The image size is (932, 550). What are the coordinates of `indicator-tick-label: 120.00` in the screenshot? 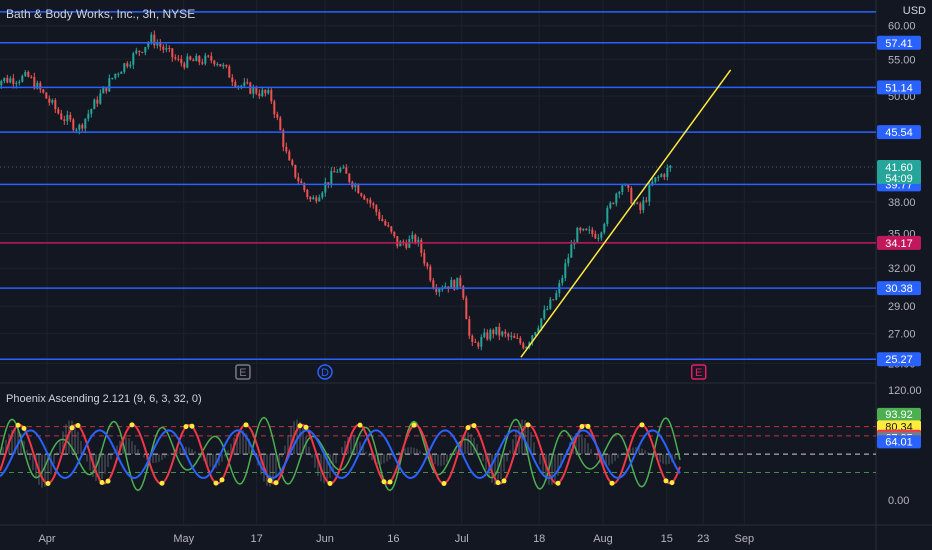 It's located at (905, 391).